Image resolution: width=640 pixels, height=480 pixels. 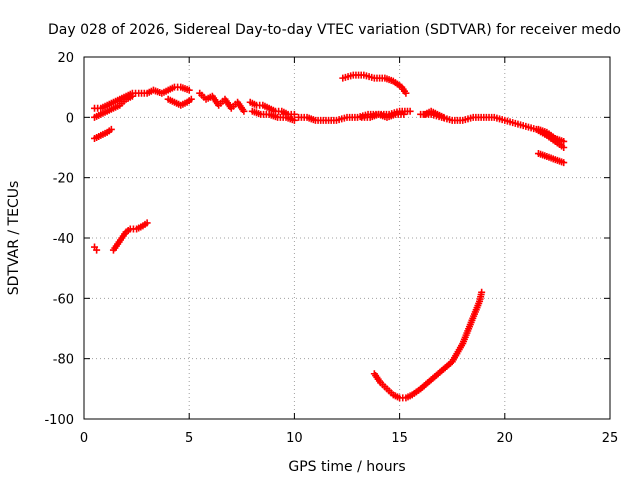 I want to click on x-axis-label: GPS time / hours, so click(x=346, y=467).